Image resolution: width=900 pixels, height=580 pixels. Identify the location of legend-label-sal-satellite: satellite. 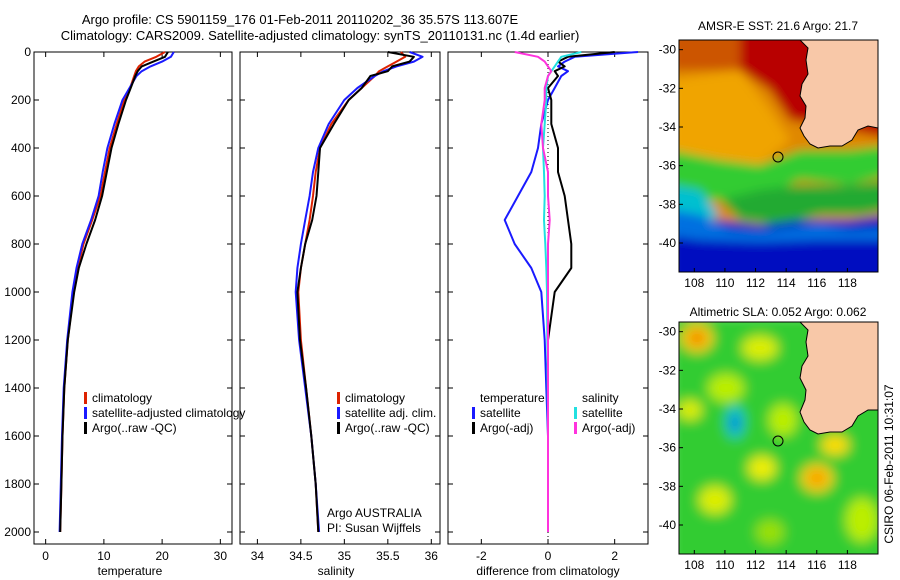
(602, 413).